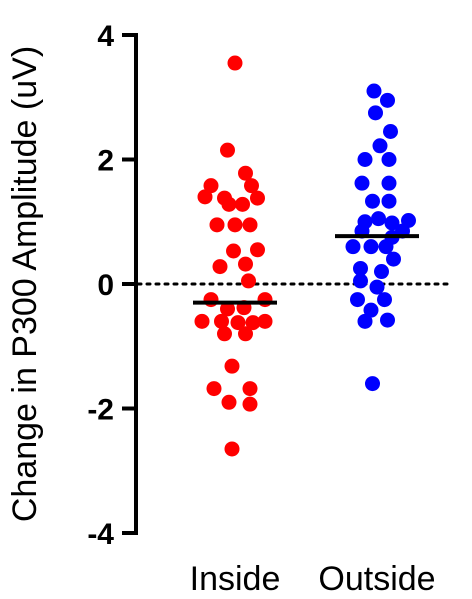 The image size is (472, 599). I want to click on y-tick-label: 0, so click(105, 285).